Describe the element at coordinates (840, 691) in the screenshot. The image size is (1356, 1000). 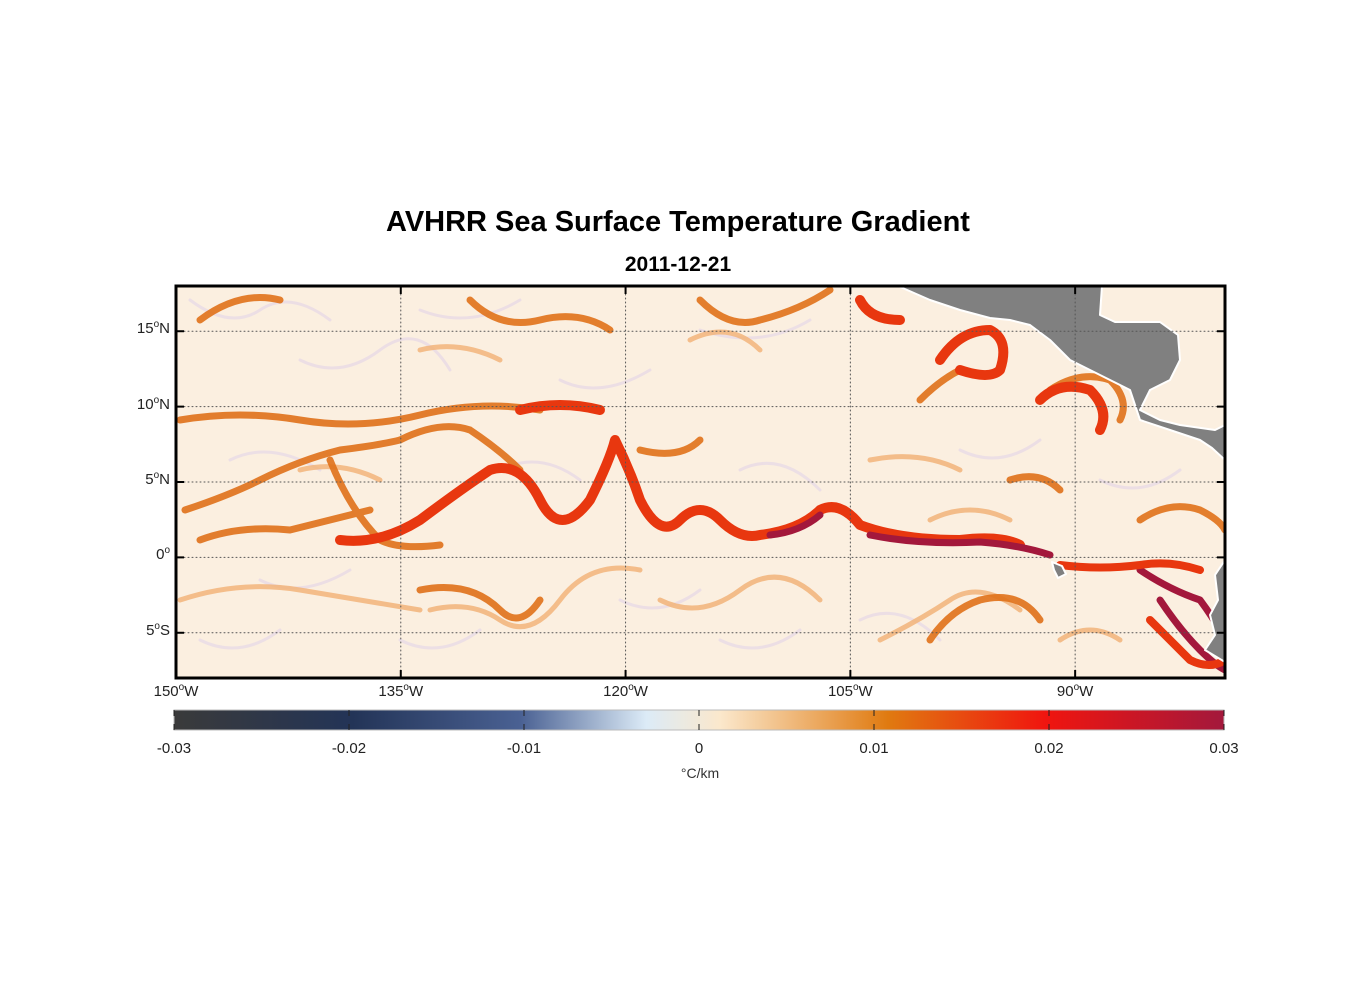
I see `lon-label-value: 105` at that location.